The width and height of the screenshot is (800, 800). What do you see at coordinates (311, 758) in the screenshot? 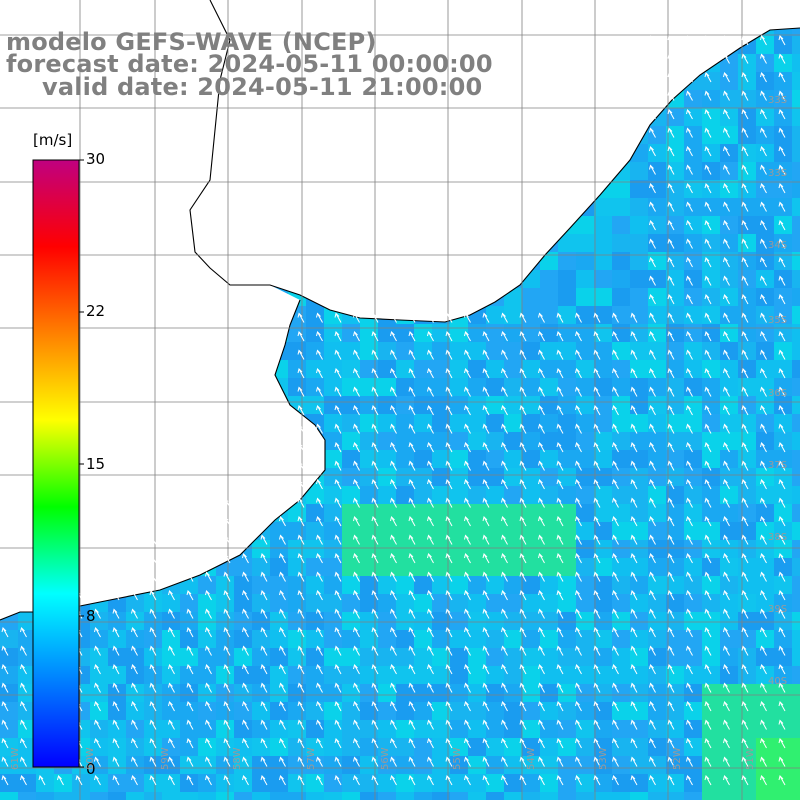
I see `longitude-label: 57W` at bounding box center [311, 758].